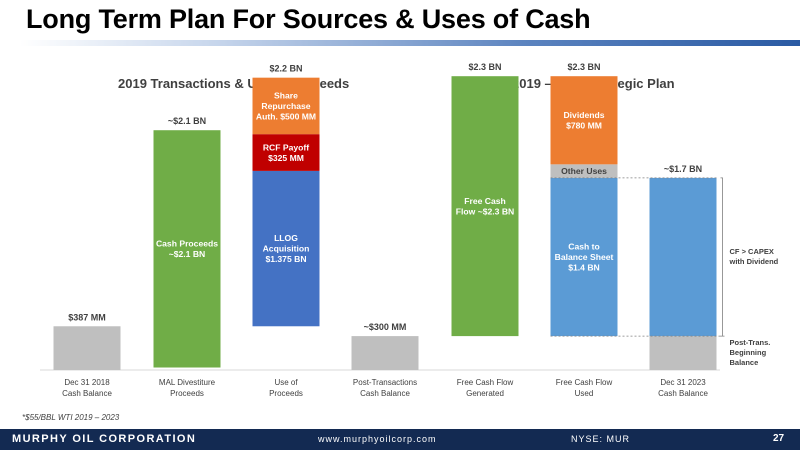 The image size is (800, 450). I want to click on x-tick-post-transactions-cash-balance: Post-Transactions Cash Balance, so click(385, 388).